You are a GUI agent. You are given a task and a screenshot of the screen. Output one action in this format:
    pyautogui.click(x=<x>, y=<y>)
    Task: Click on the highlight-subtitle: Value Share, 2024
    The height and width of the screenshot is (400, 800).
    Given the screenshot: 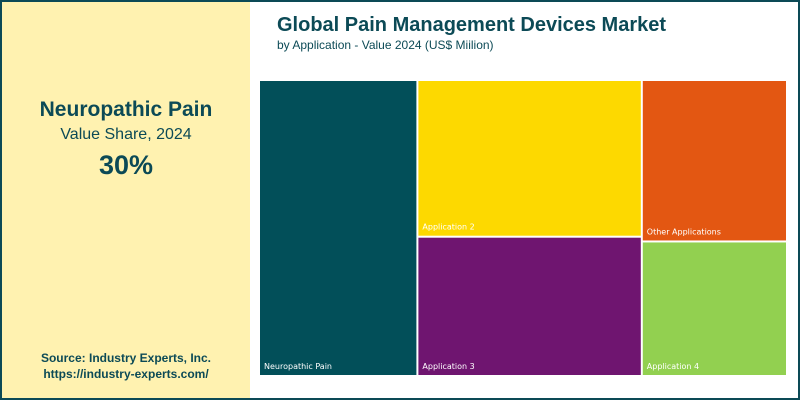 What is the action you would take?
    pyautogui.click(x=126, y=134)
    